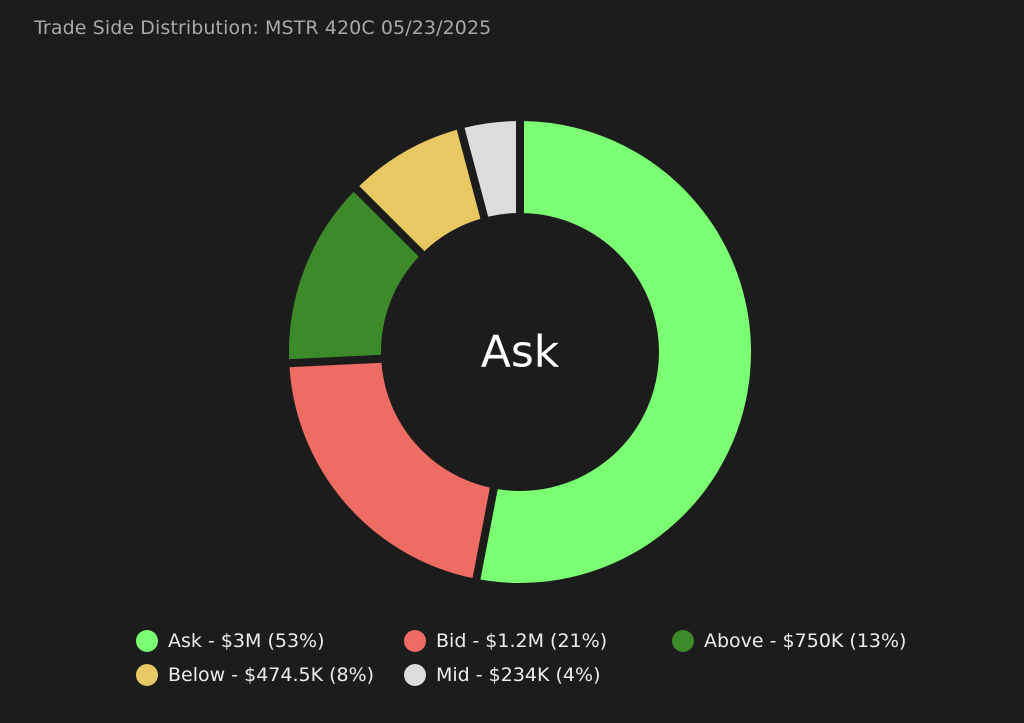 Image resolution: width=1024 pixels, height=723 pixels. Describe the element at coordinates (354, 275) in the screenshot. I see `donut-slice-above` at that location.